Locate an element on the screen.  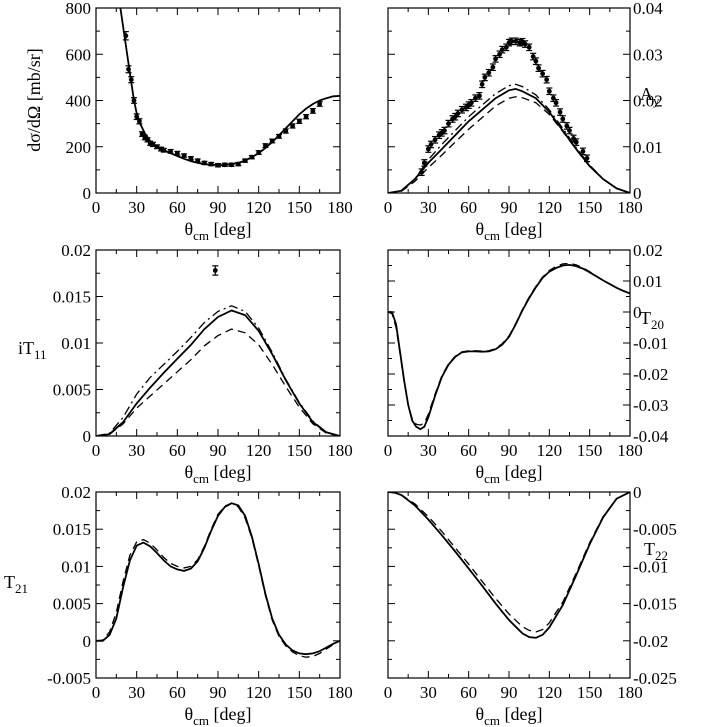
y-tick-label: -0.03 is located at coordinates (650, 405).